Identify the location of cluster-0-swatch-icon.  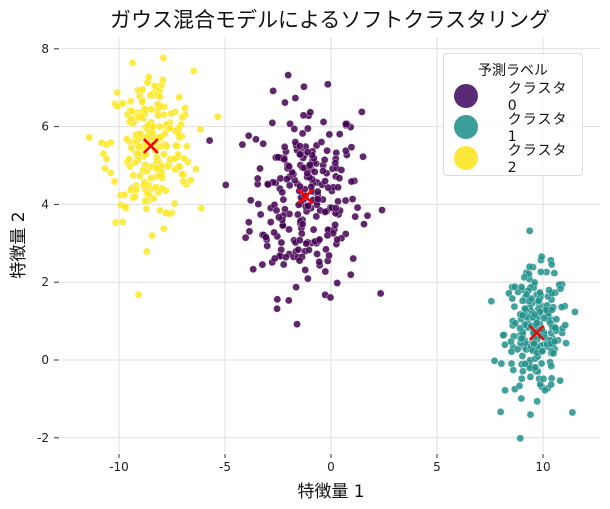
(466, 95).